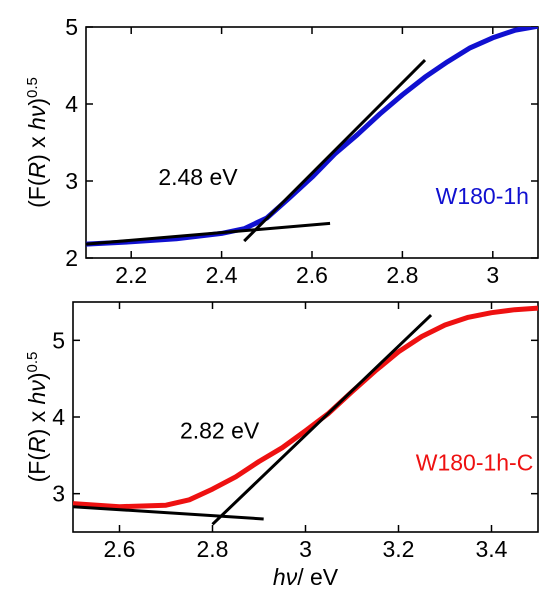 This screenshot has width=540, height=594. Describe the element at coordinates (131, 275) in the screenshot. I see `x-tick-label: 2.2` at that location.